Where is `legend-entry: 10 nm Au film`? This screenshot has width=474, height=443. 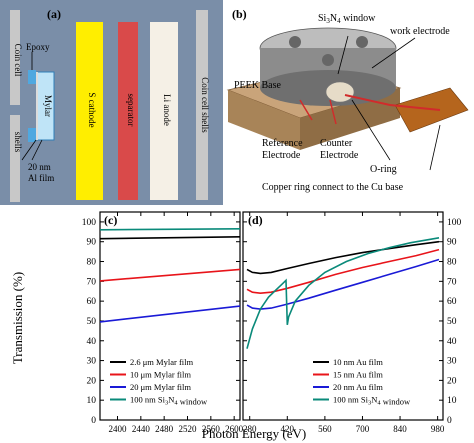 legend-entry: 10 nm Au film is located at coordinates (358, 362).